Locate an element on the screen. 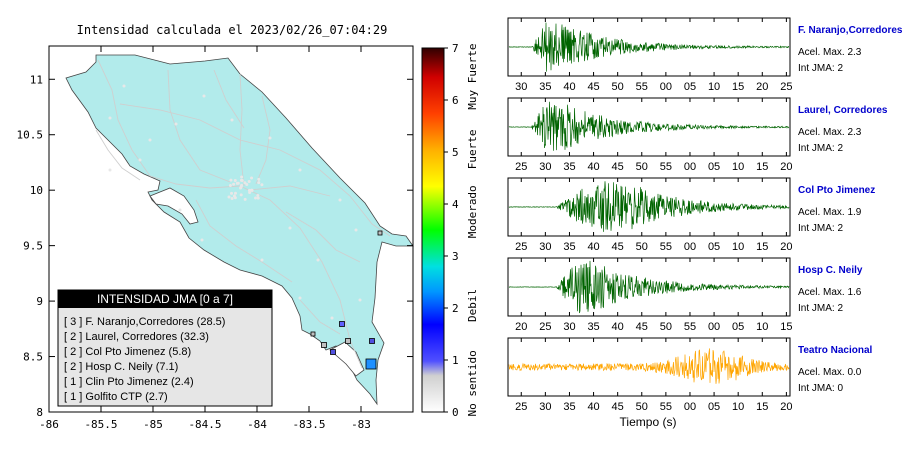 The height and width of the screenshot is (460, 910). colorbar-category-label: No sentido is located at coordinates (472, 383).